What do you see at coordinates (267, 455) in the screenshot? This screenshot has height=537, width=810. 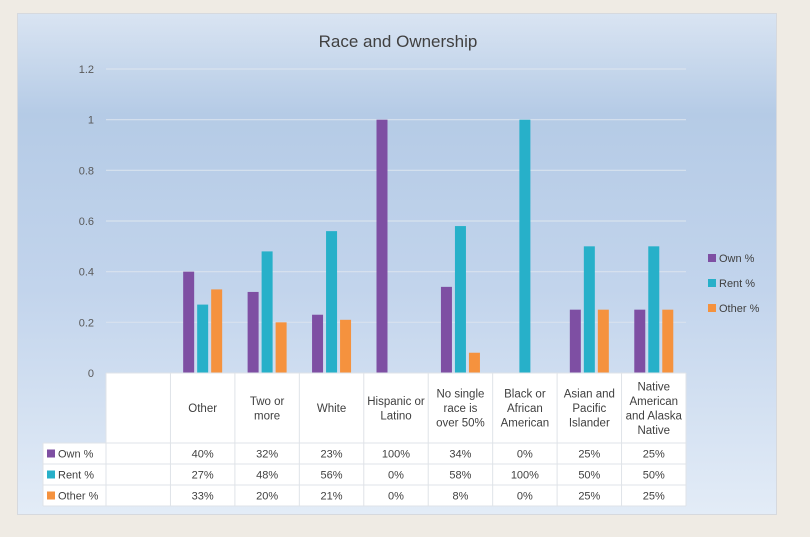 I see `data-label: 32%` at bounding box center [267, 455].